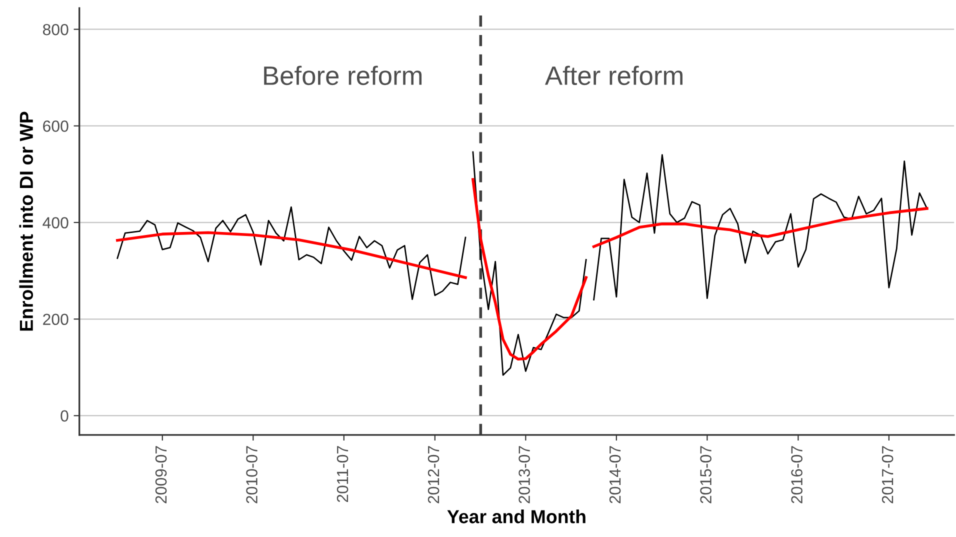 This screenshot has height=537, width=956. What do you see at coordinates (796, 475) in the screenshot?
I see `x-tick-label: 2016-07` at bounding box center [796, 475].